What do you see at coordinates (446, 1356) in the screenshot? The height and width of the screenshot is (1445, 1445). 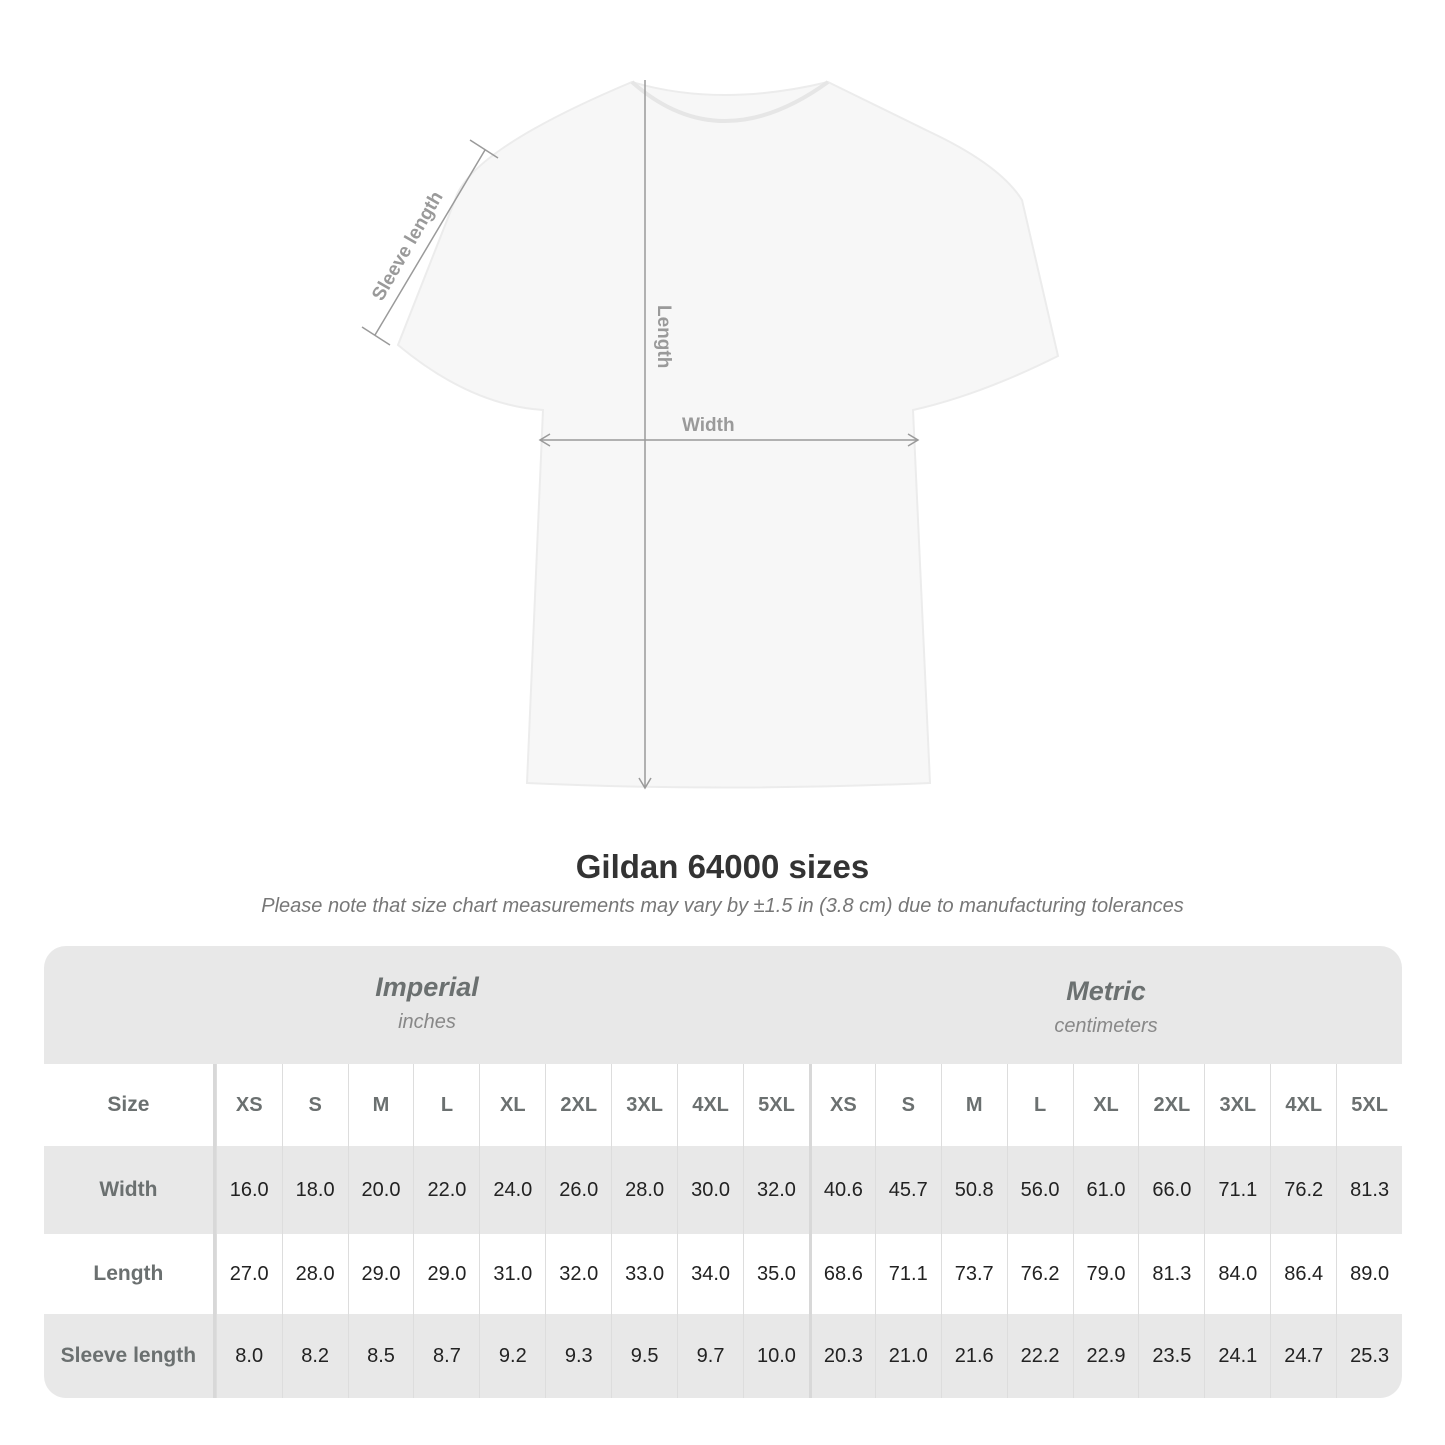 I see `imperial-value: 8.7` at bounding box center [446, 1356].